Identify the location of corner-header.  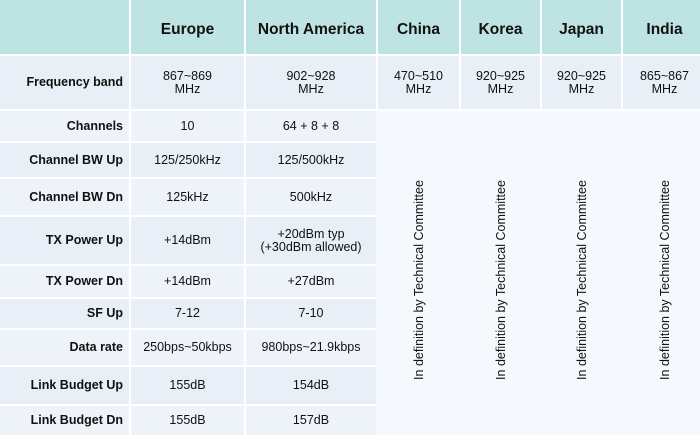
(64, 27).